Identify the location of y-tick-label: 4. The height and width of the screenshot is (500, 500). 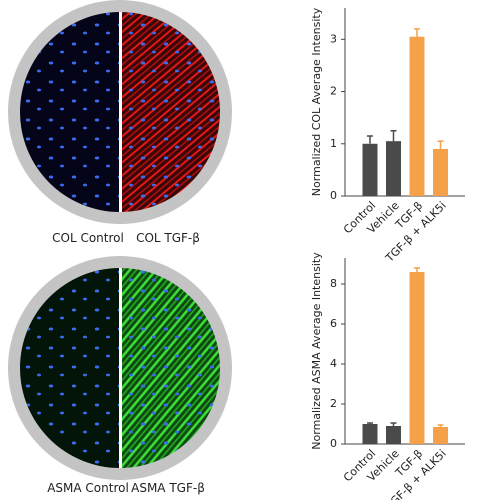
(333, 363).